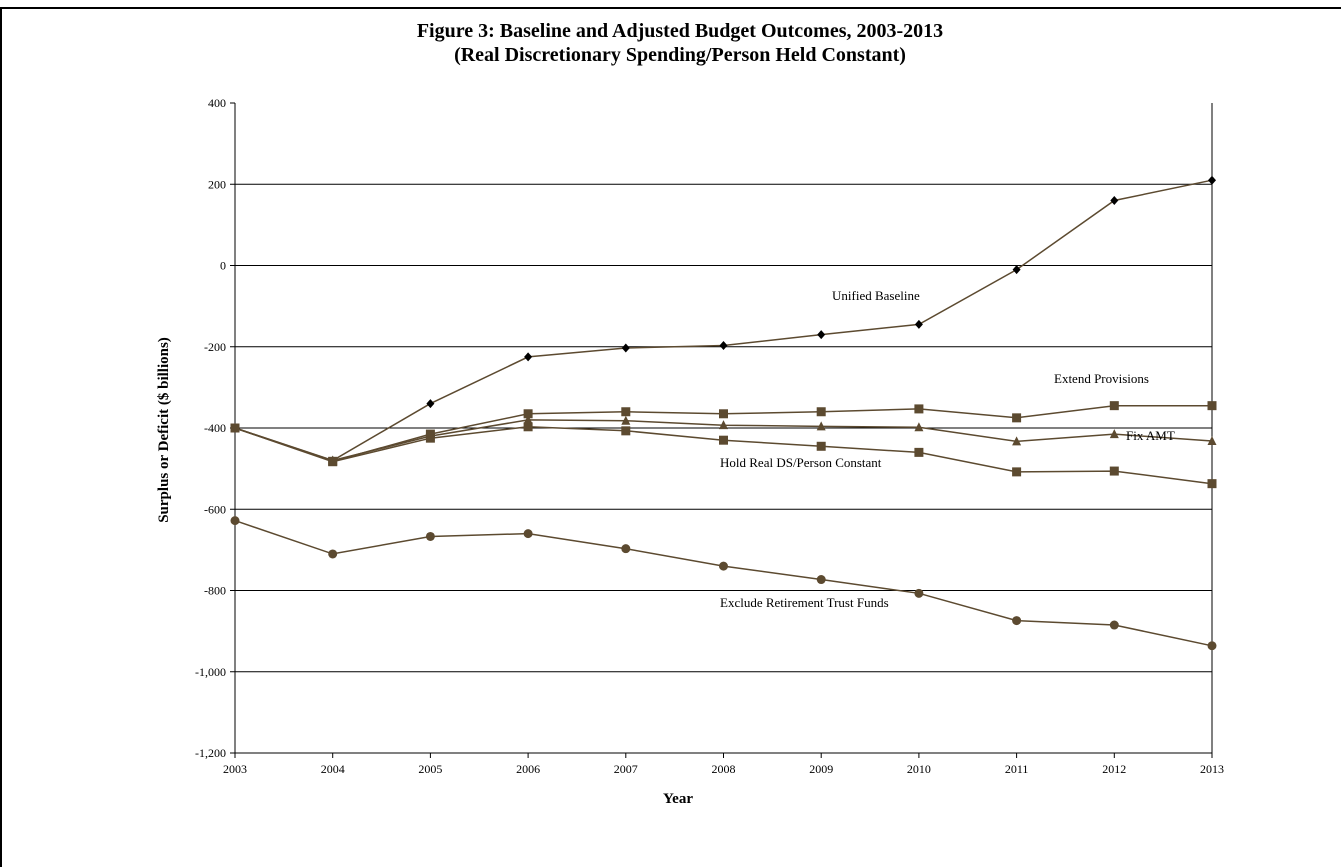 The height and width of the screenshot is (867, 1341). Describe the element at coordinates (724, 769) in the screenshot. I see `x-tick-label: 2008` at that location.